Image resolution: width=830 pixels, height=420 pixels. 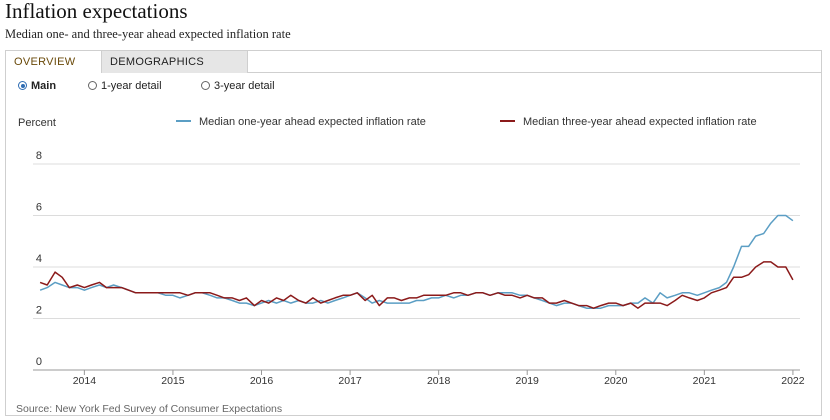 I want to click on radio-3-year-detail: 3-year detail, so click(x=238, y=86).